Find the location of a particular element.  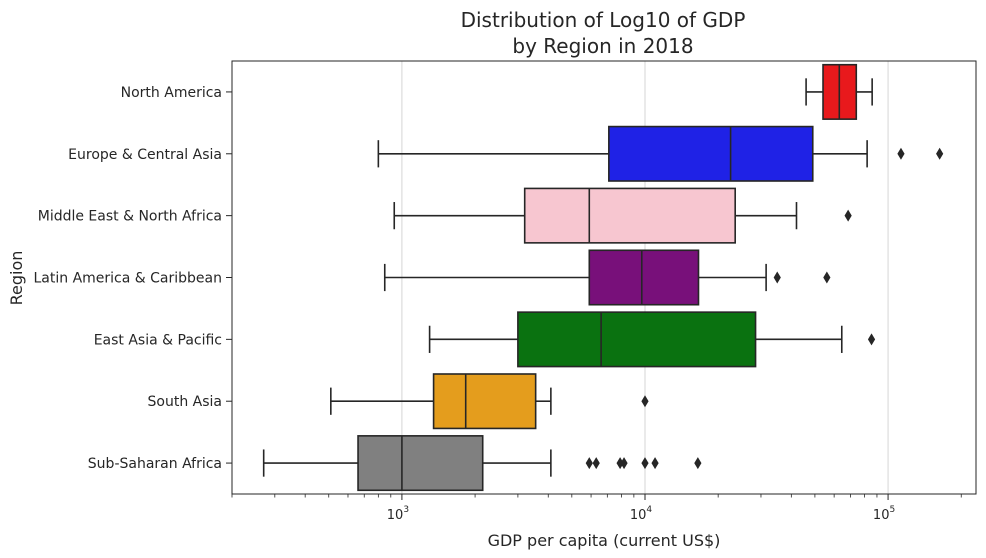

box-east-asia-pacific is located at coordinates (652, 339).